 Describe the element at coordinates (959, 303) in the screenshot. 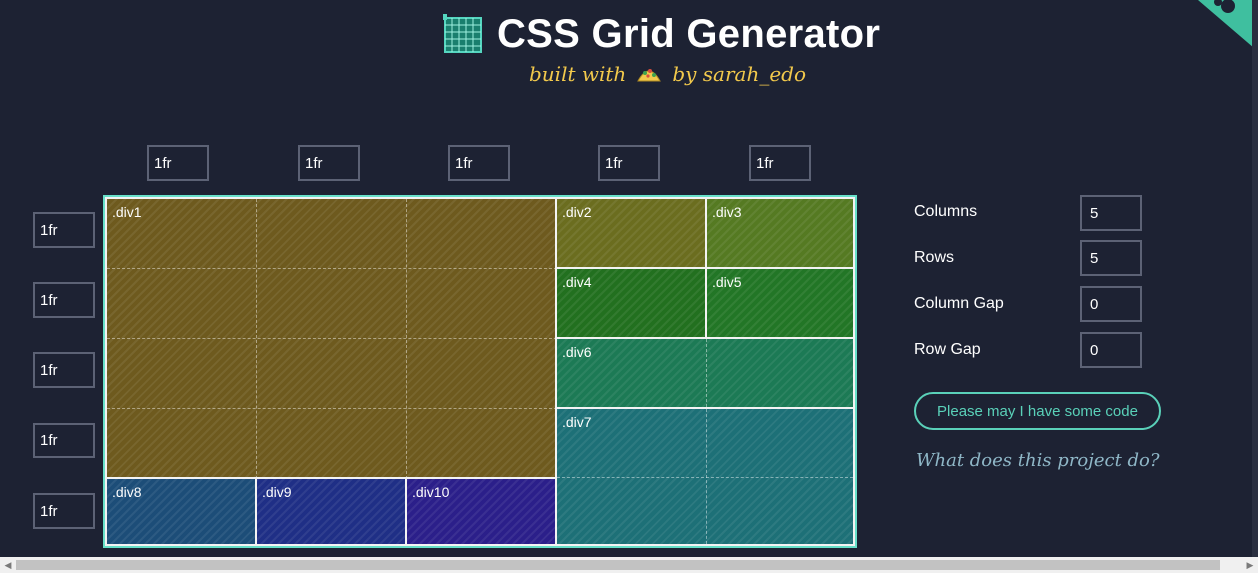

I see `column-gap-label: Column Gap` at that location.